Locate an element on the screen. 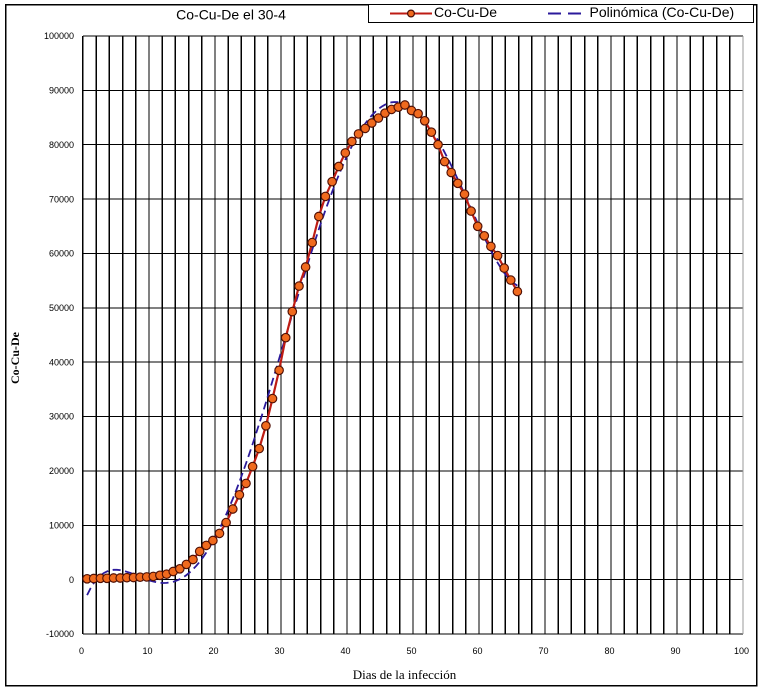  svg-text: Polinómica (Co-Cu-De) is located at coordinates (662, 12).